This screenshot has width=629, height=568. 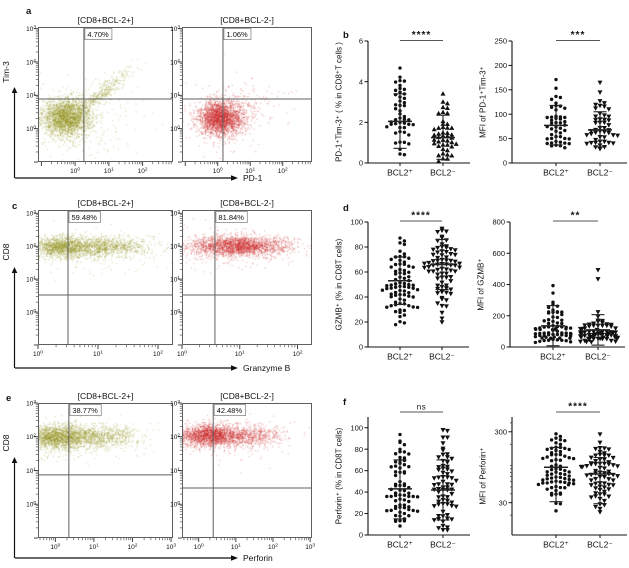 What do you see at coordinates (400, 357) in the screenshot?
I see `category-label: BCL2⁺` at bounding box center [400, 357].